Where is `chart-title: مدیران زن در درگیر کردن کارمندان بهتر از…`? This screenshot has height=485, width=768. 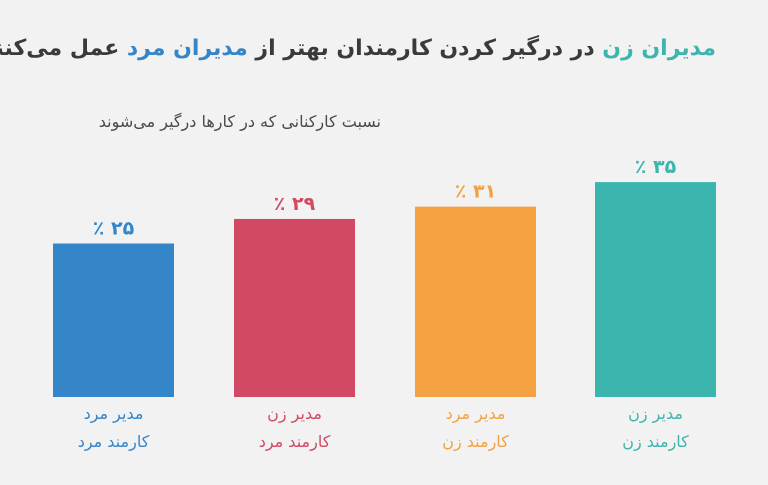
chart-title: مدیران زن در درگیر کردن کارمندان بهتر از… is located at coordinates (358, 49).